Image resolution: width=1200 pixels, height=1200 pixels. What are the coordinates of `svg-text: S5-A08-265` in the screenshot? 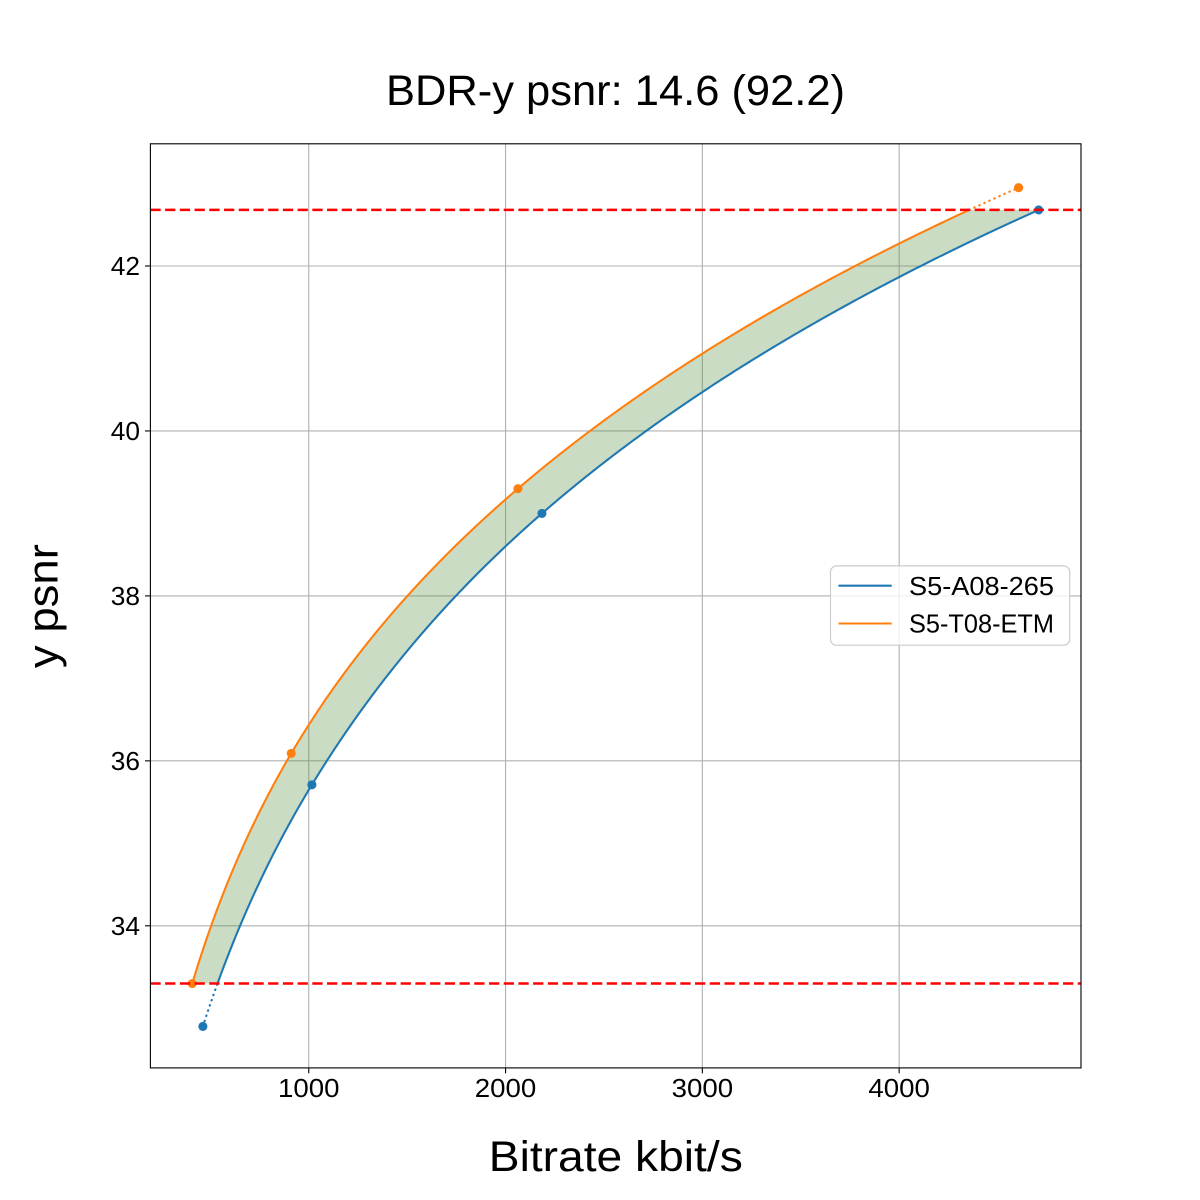 It's located at (981, 586).